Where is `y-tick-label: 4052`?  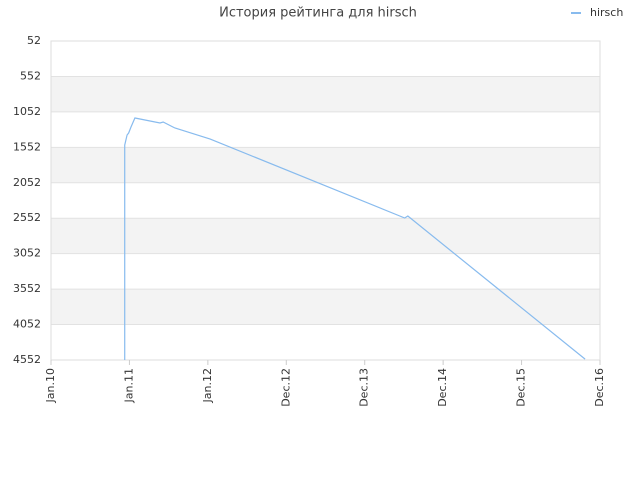 y-tick-label: 4052 is located at coordinates (27, 324).